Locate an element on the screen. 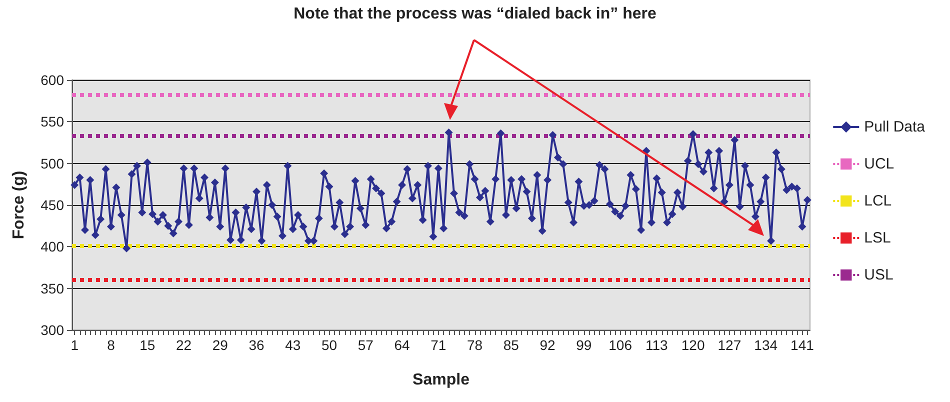 This screenshot has height=402, width=950. y-tick-label: 350 is located at coordinates (52, 288).